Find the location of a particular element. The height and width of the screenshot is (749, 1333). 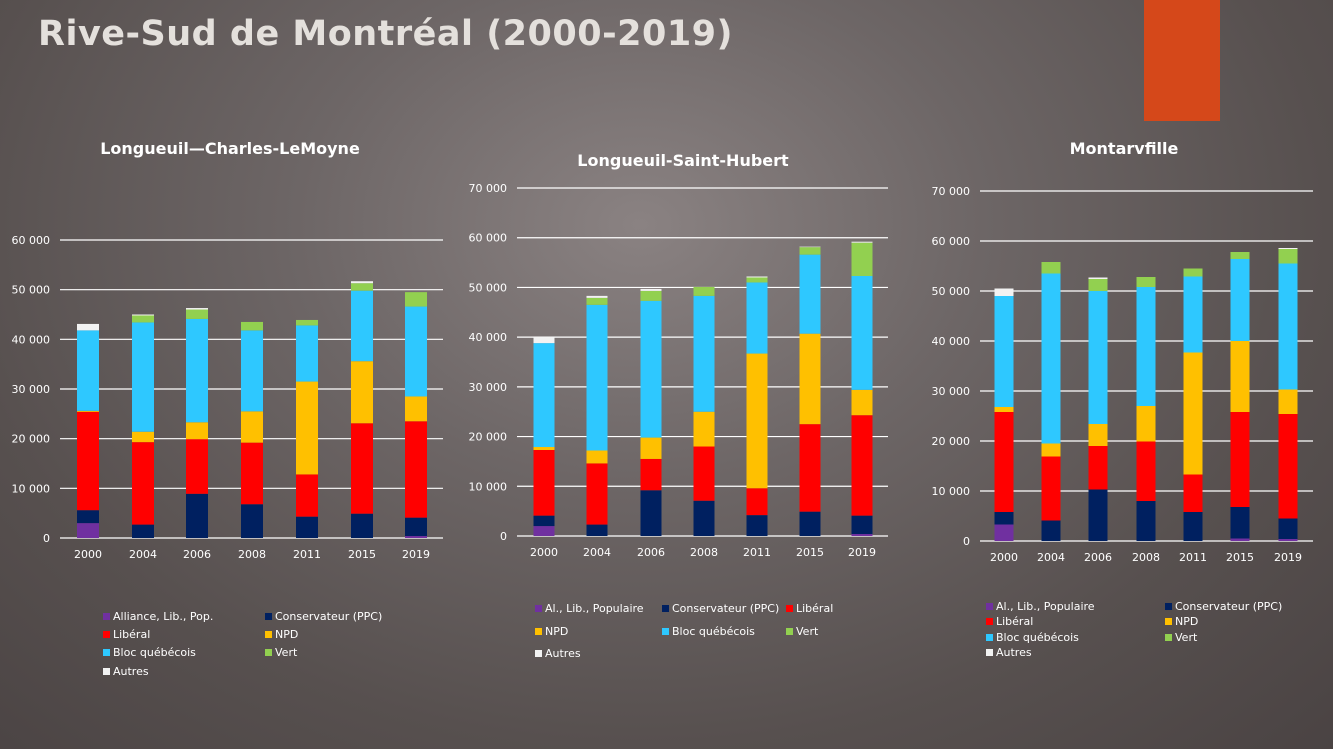

chart-title: Montarvfille is located at coordinates (1124, 148).